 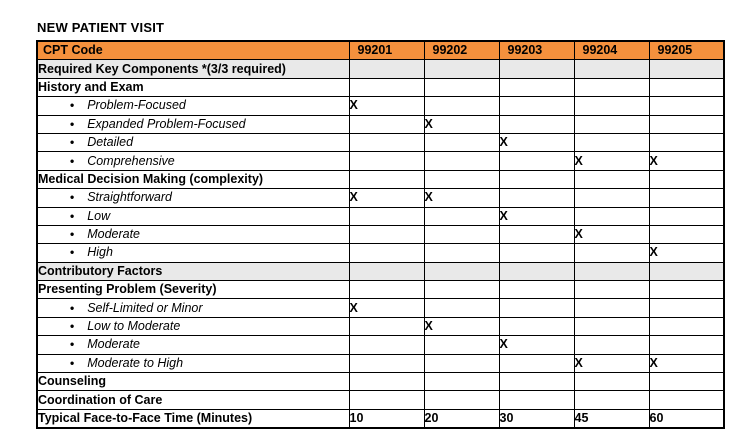 I want to click on table-row: •Coordination of Care, so click(x=380, y=400).